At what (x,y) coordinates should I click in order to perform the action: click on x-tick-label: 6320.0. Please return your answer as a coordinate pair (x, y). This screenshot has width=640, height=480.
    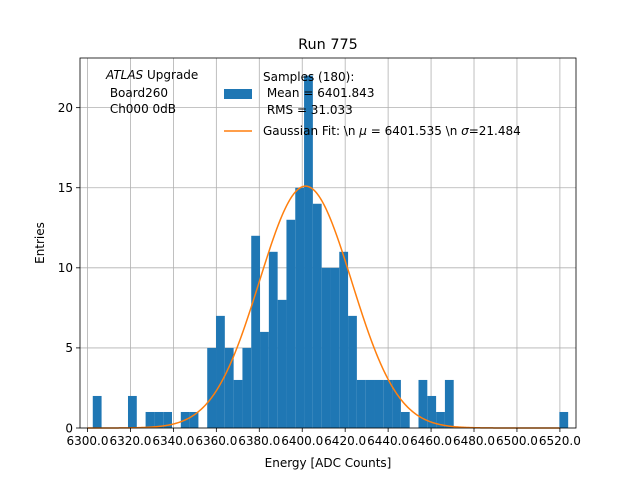
    Looking at the image, I should click on (130, 441).